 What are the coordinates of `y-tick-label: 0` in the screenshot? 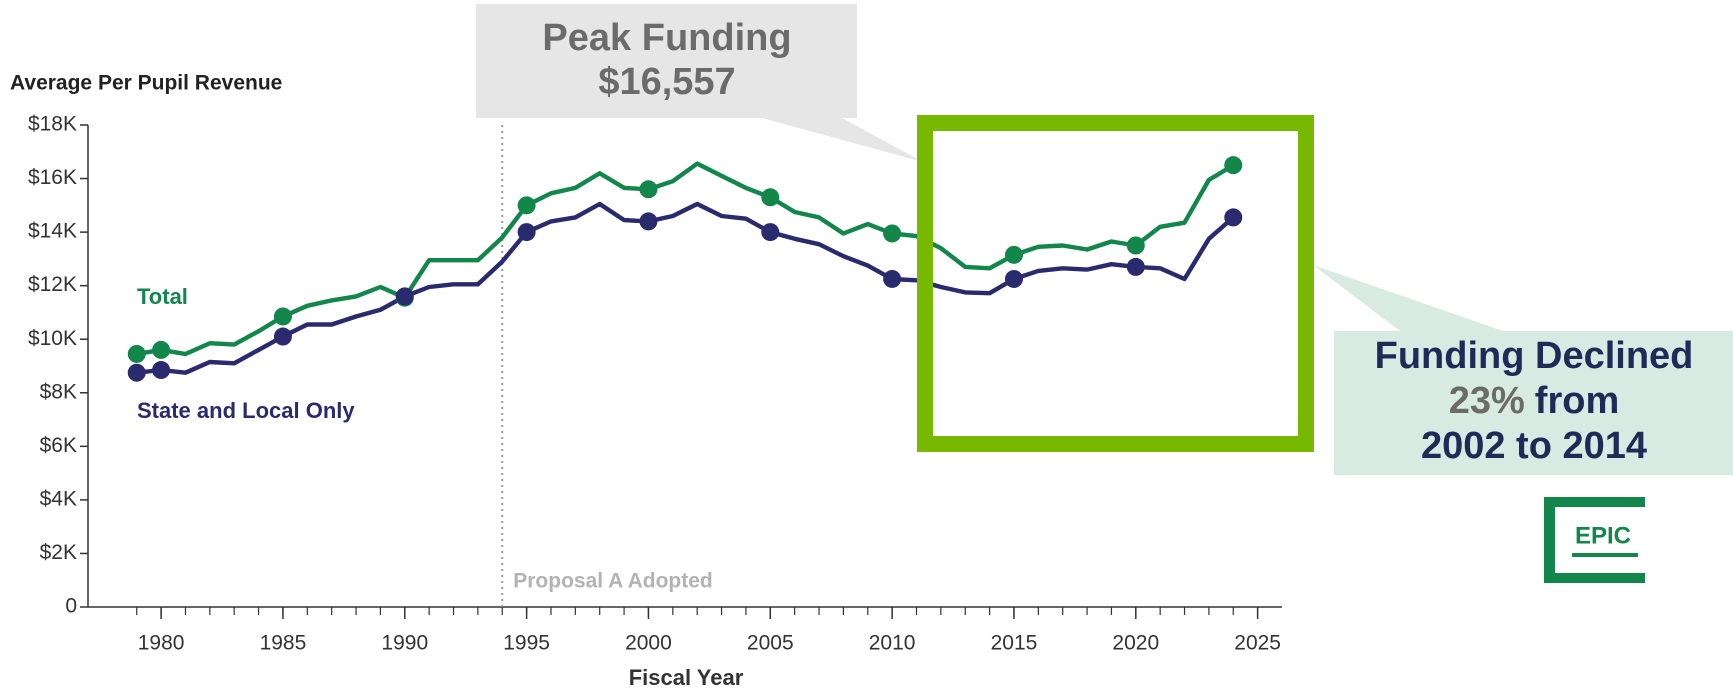 It's located at (71, 606).